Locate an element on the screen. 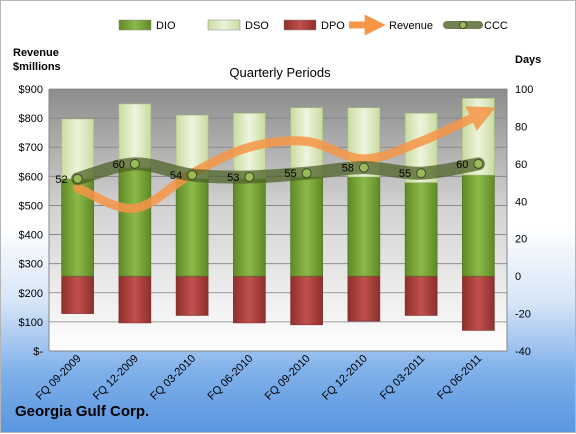 Image resolution: width=576 pixels, height=434 pixels. left-tick-label: $100 is located at coordinates (31, 323).